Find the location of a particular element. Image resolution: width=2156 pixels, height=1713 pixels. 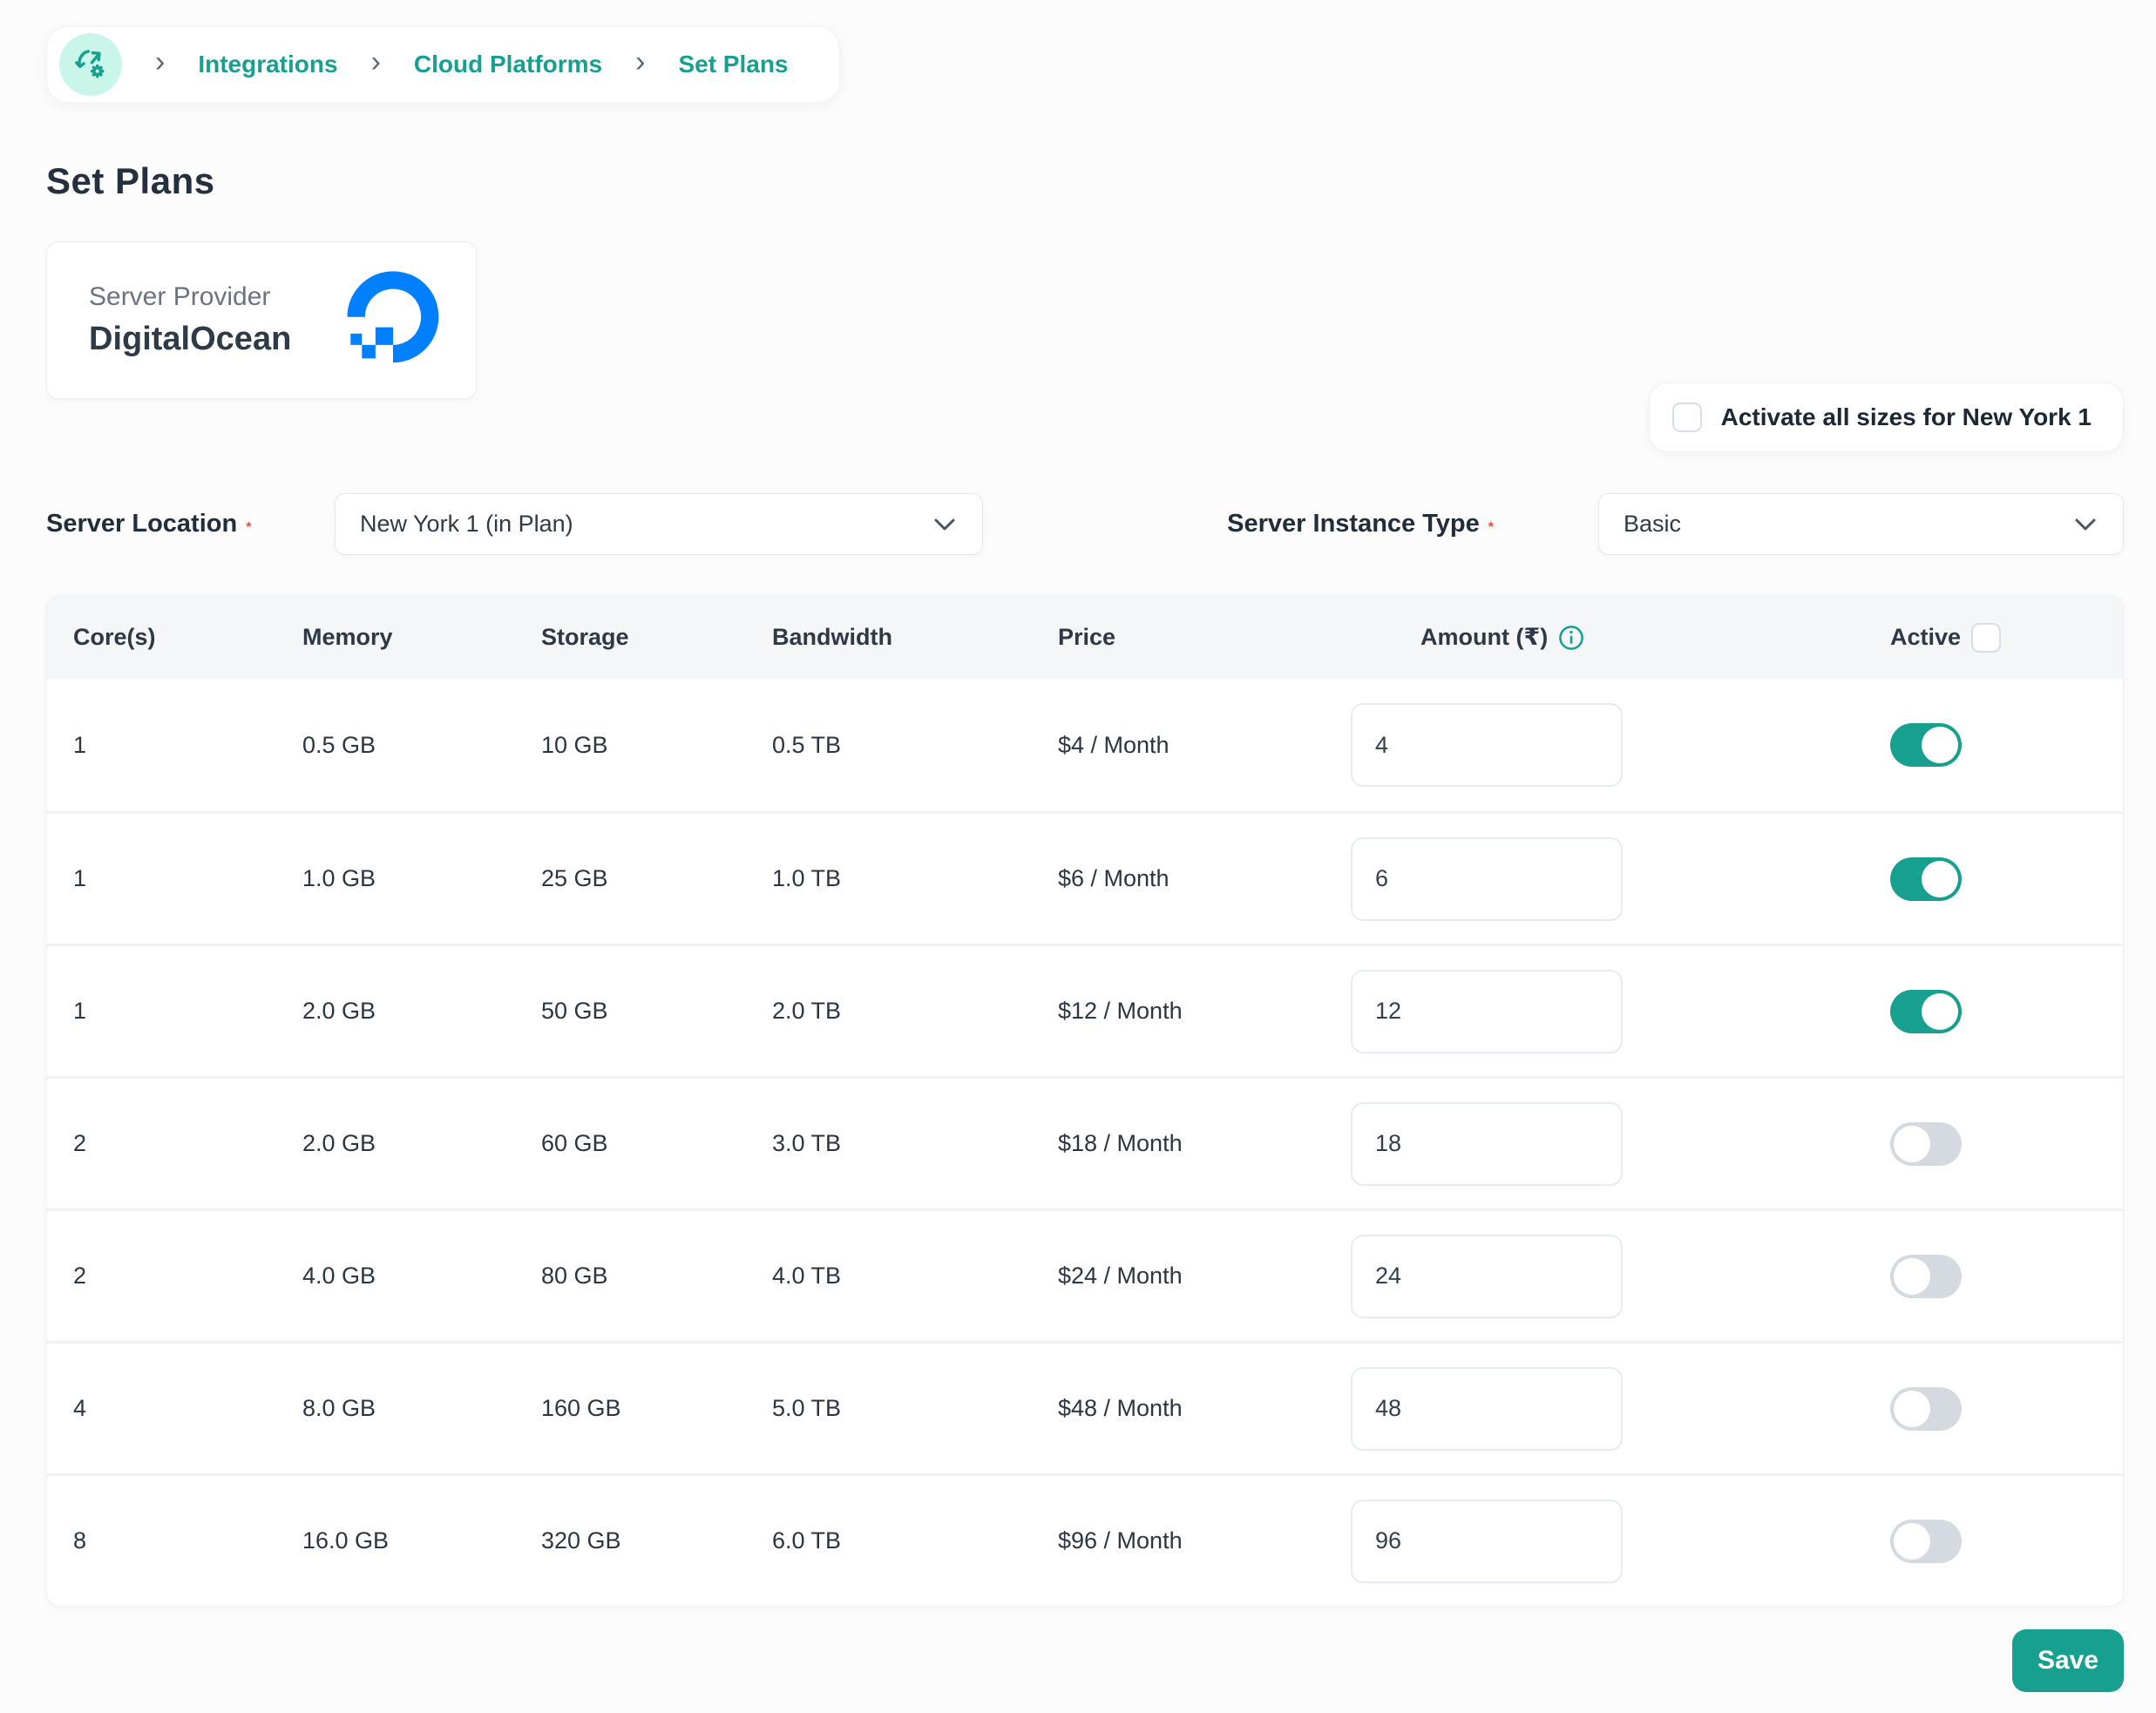

server-instance-type-select: Basic is located at coordinates (1861, 524).